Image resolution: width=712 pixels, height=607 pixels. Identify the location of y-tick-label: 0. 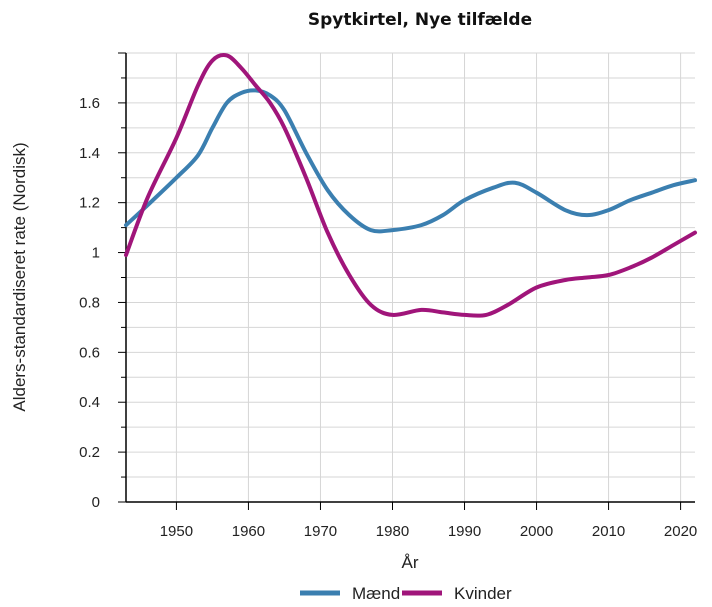
(96, 502).